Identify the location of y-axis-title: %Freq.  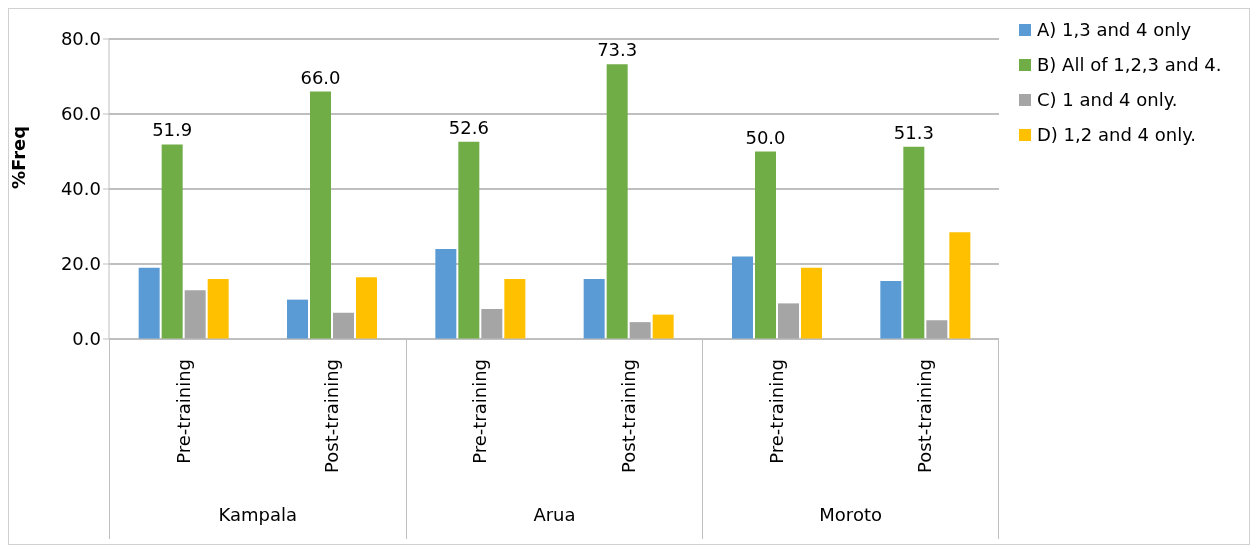
(19, 157).